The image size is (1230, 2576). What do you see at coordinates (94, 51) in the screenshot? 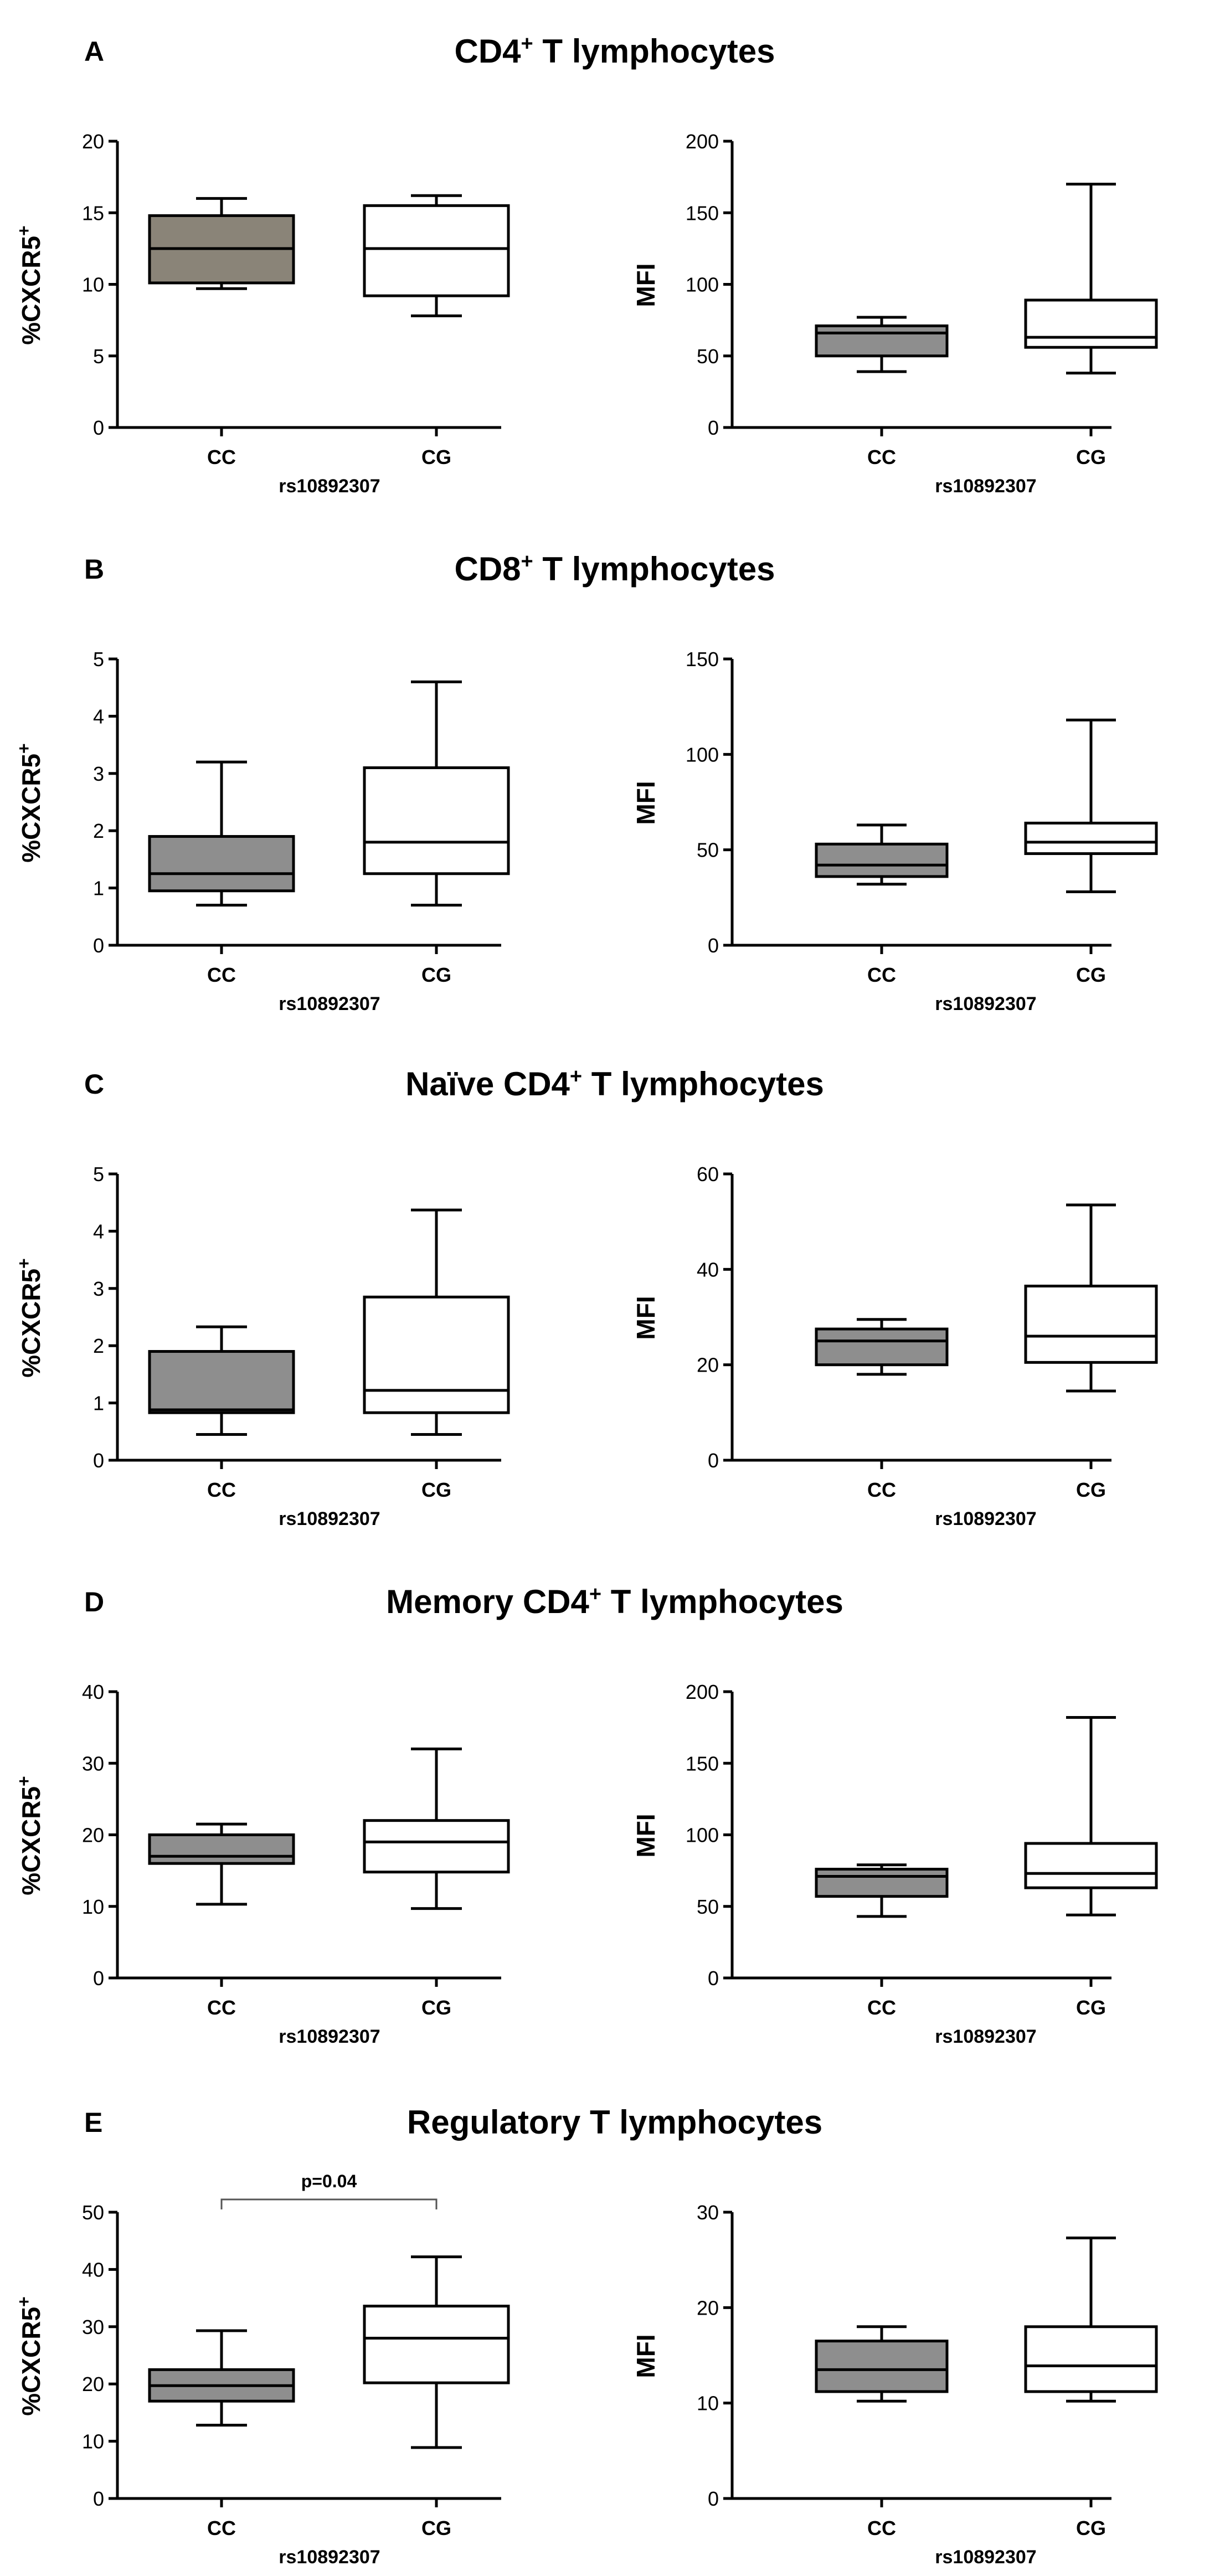
I see `panel-letter: A` at bounding box center [94, 51].